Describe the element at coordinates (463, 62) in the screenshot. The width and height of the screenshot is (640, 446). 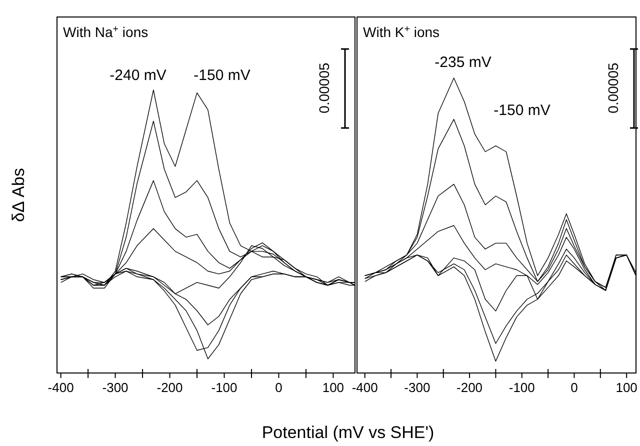
I see `text: -235 mV` at that location.